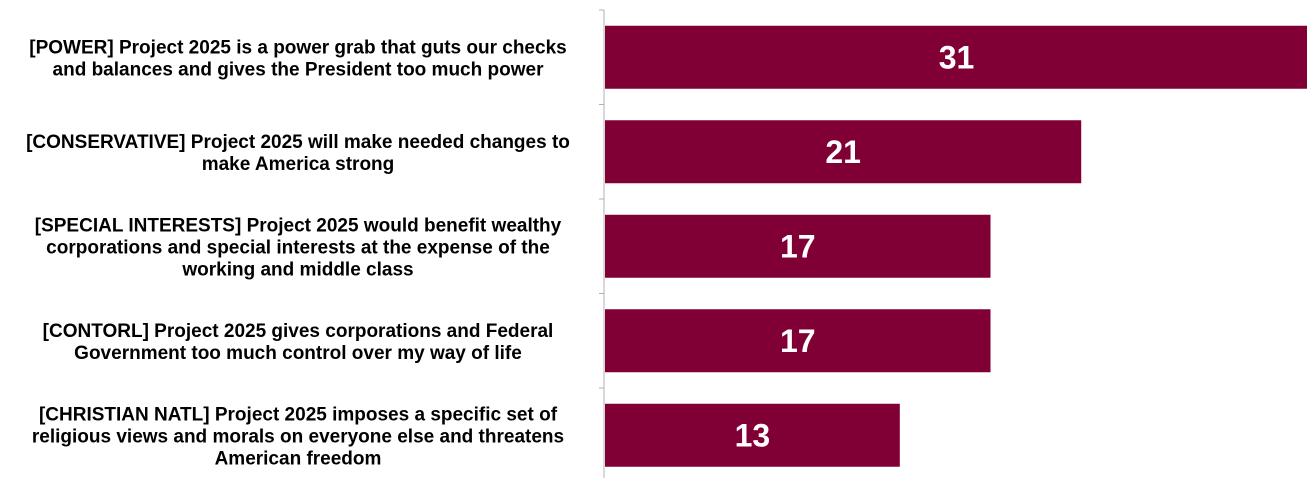 The height and width of the screenshot is (478, 1307). What do you see at coordinates (297, 269) in the screenshot?
I see `category-label-line: working and middle class` at bounding box center [297, 269].